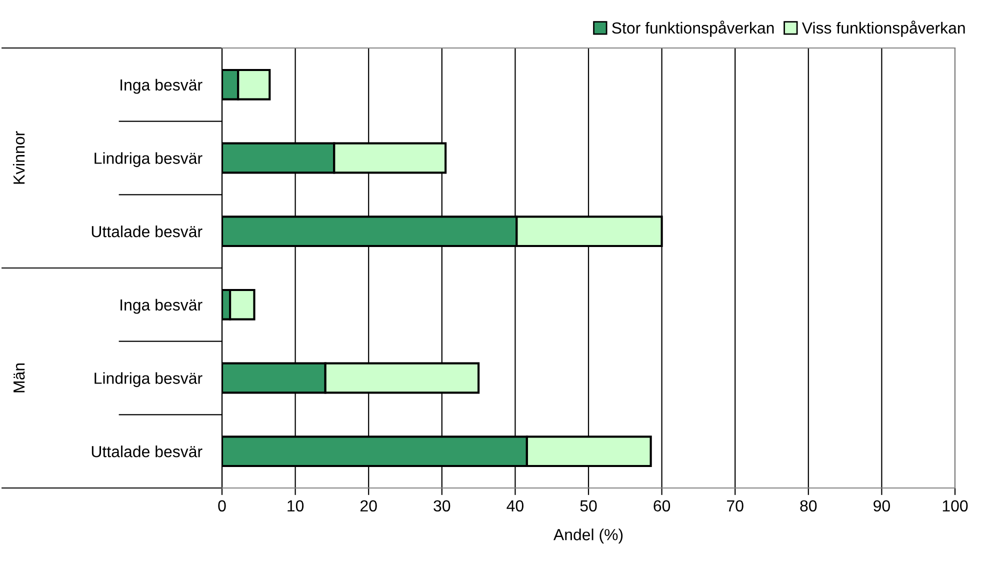 The image size is (986, 567). Describe the element at coordinates (662, 506) in the screenshot. I see `x-tick-label: 60` at that location.